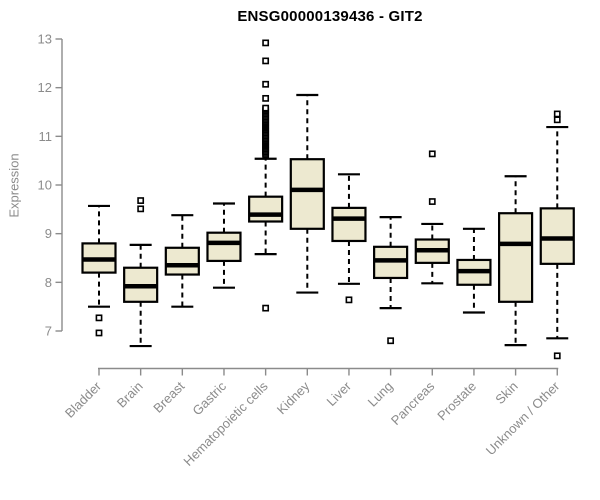  Describe the element at coordinates (209, 398) in the screenshot. I see `x-tick-label: Gastric` at that location.